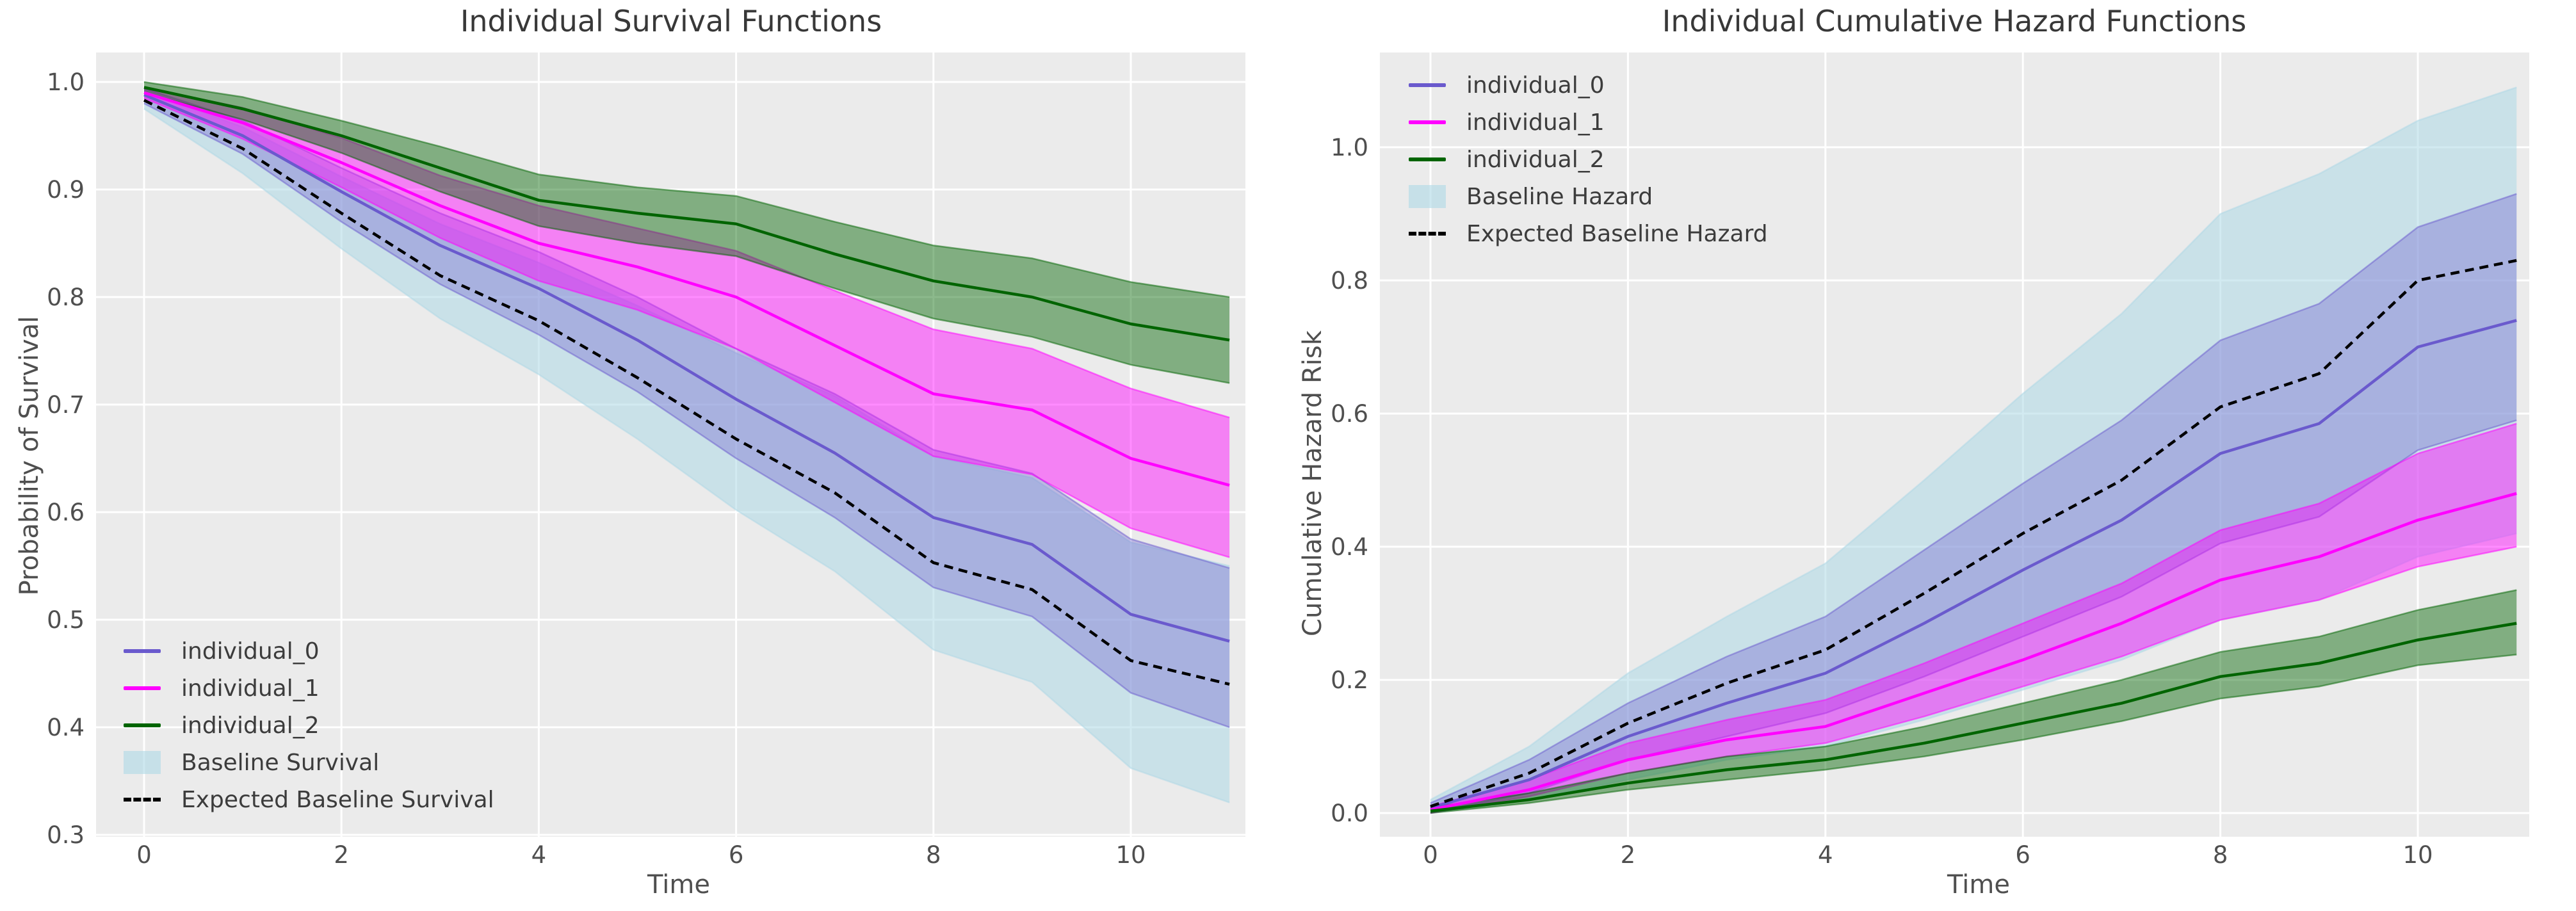 The height and width of the screenshot is (911, 2576). Describe the element at coordinates (1954, 21) in the screenshot. I see `hazard-chart-title: Individual Cumulative Hazard Functions` at that location.